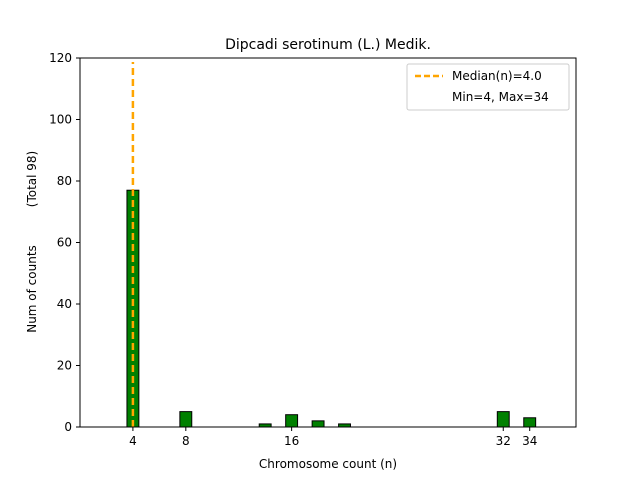  Describe the element at coordinates (503, 441) in the screenshot. I see `x-tick-label: 32` at that location.